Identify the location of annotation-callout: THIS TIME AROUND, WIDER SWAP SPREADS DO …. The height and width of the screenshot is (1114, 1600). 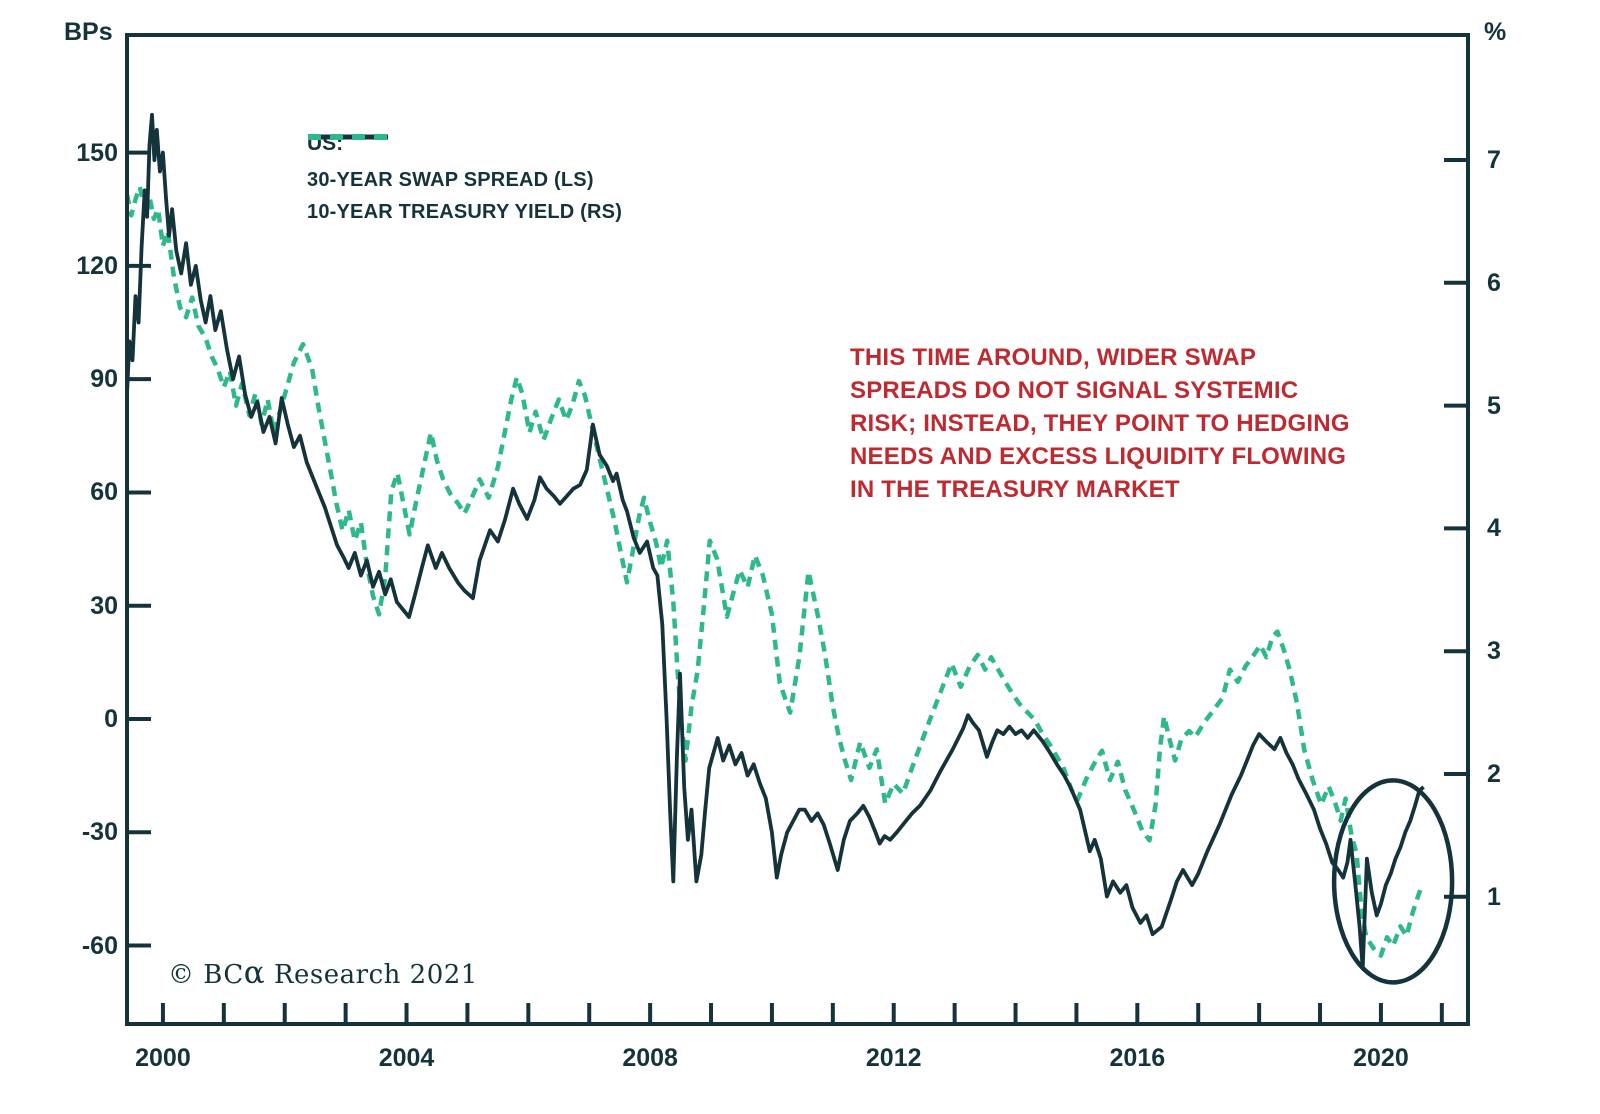
(1100, 423).